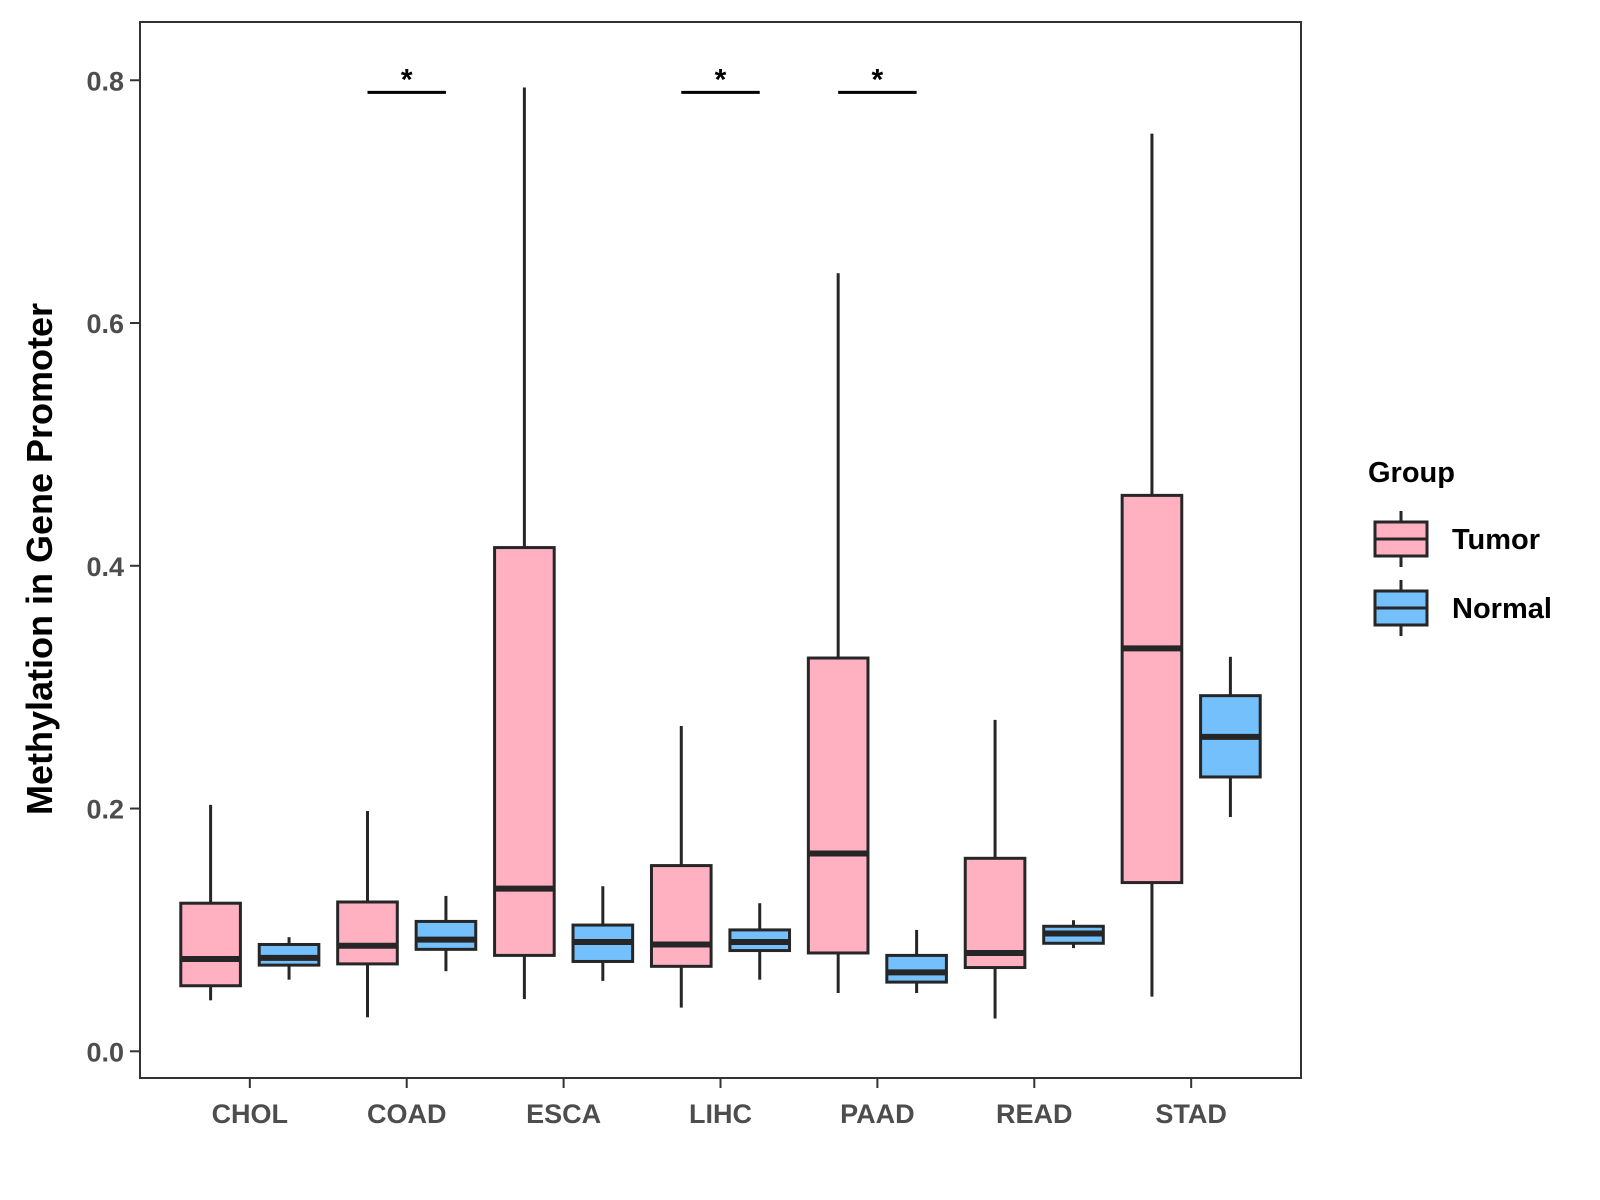 This screenshot has height=1200, width=1600. I want to click on box-normal-esca, so click(603, 933).